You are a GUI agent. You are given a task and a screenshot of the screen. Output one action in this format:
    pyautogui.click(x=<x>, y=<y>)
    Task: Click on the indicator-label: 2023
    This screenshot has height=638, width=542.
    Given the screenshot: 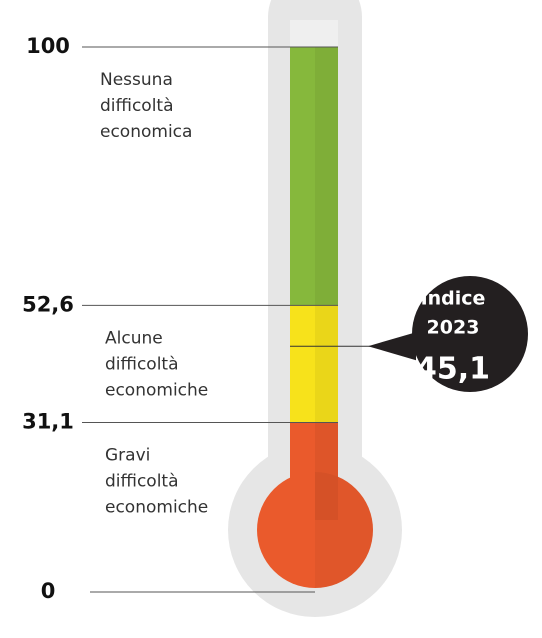 What is the action you would take?
    pyautogui.click(x=453, y=328)
    